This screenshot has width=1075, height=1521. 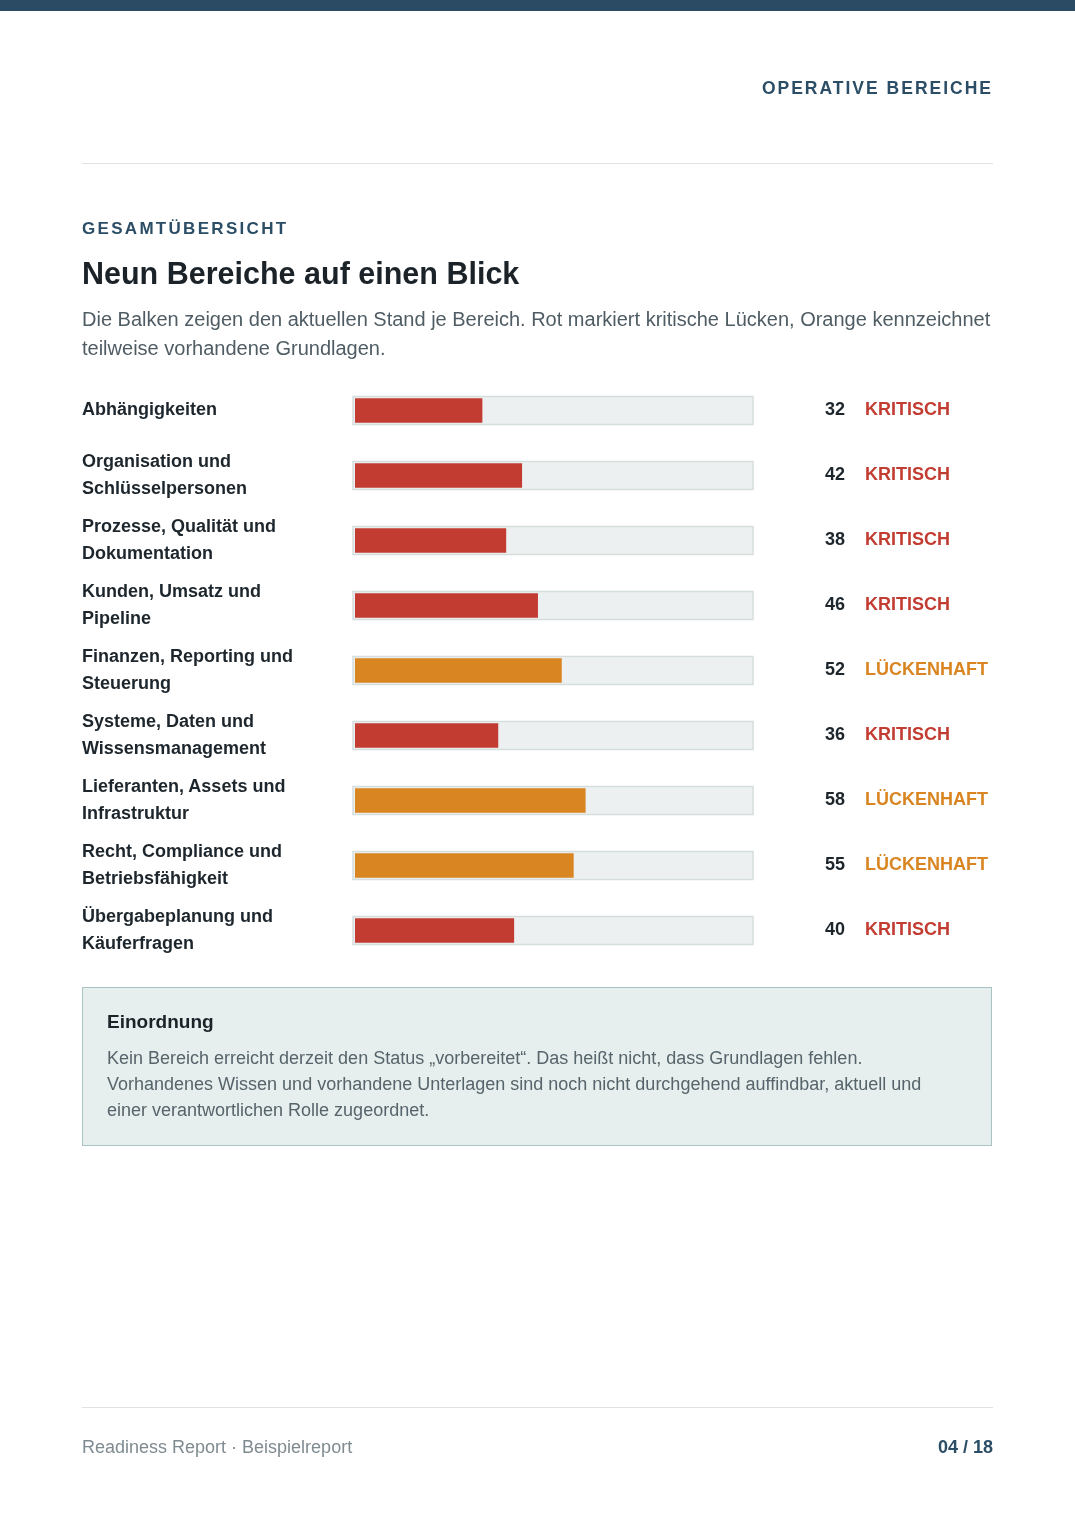 What do you see at coordinates (182, 864) in the screenshot?
I see `y-tick-label: Recht, Compliance und Betriebsfähigkeit` at bounding box center [182, 864].